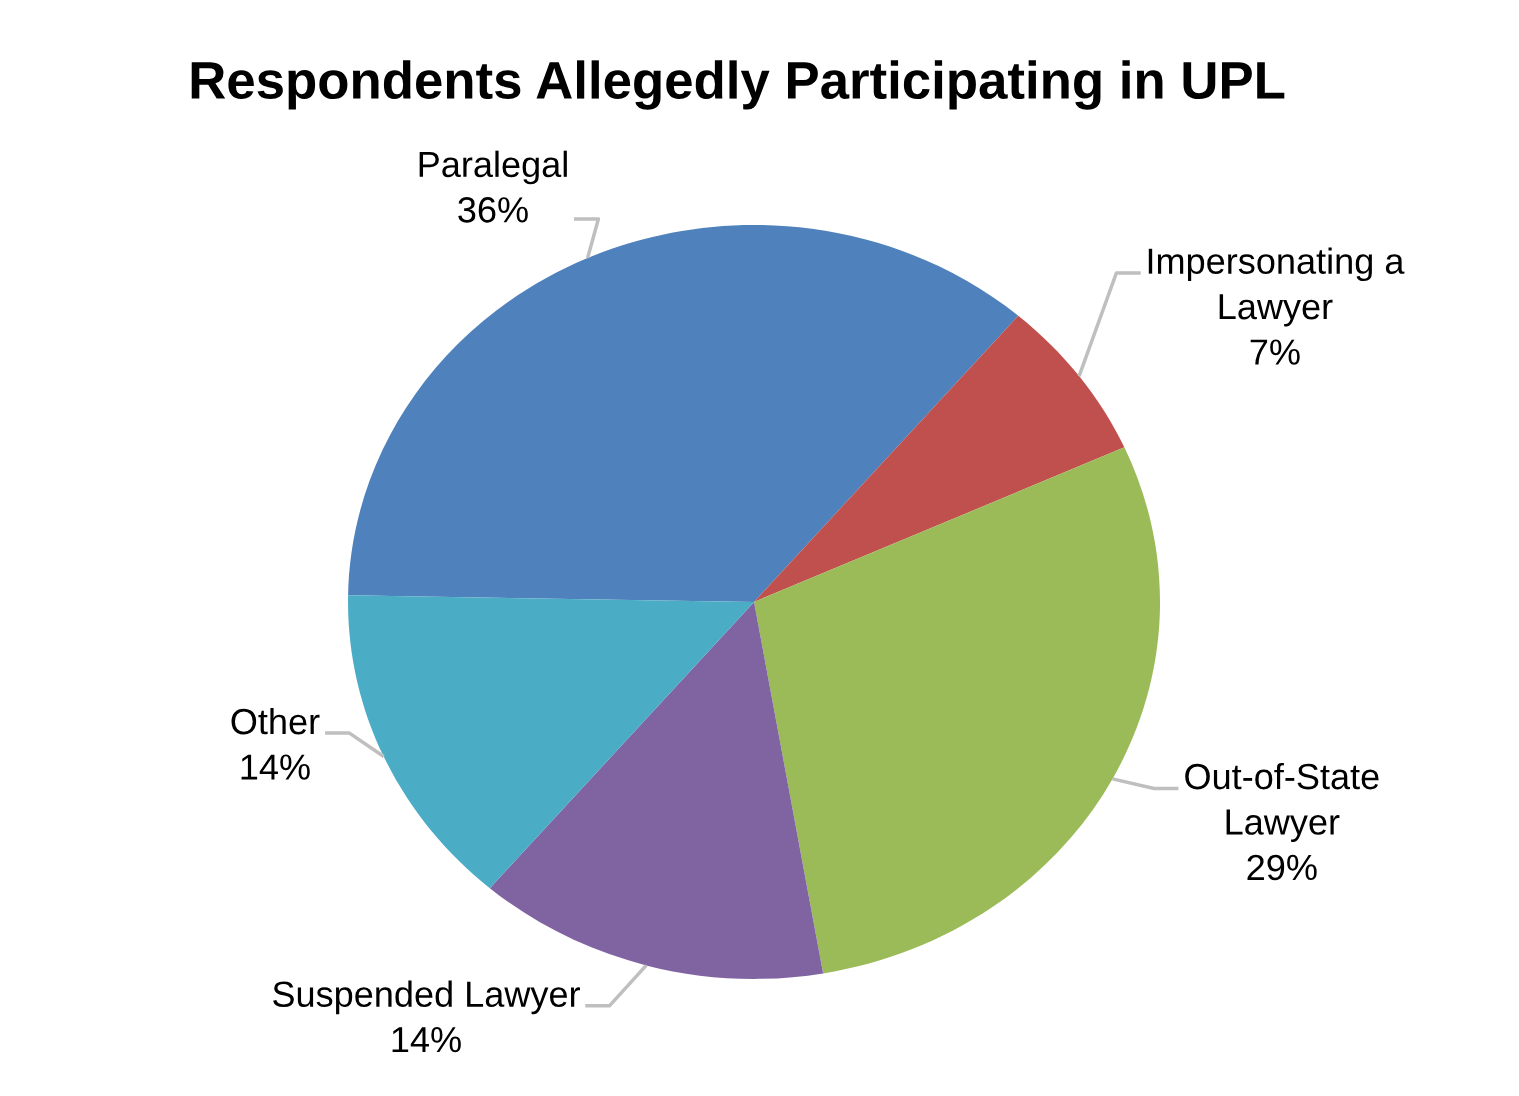  What do you see at coordinates (426, 997) in the screenshot?
I see `slice-label: Suspended Lawyer` at bounding box center [426, 997].